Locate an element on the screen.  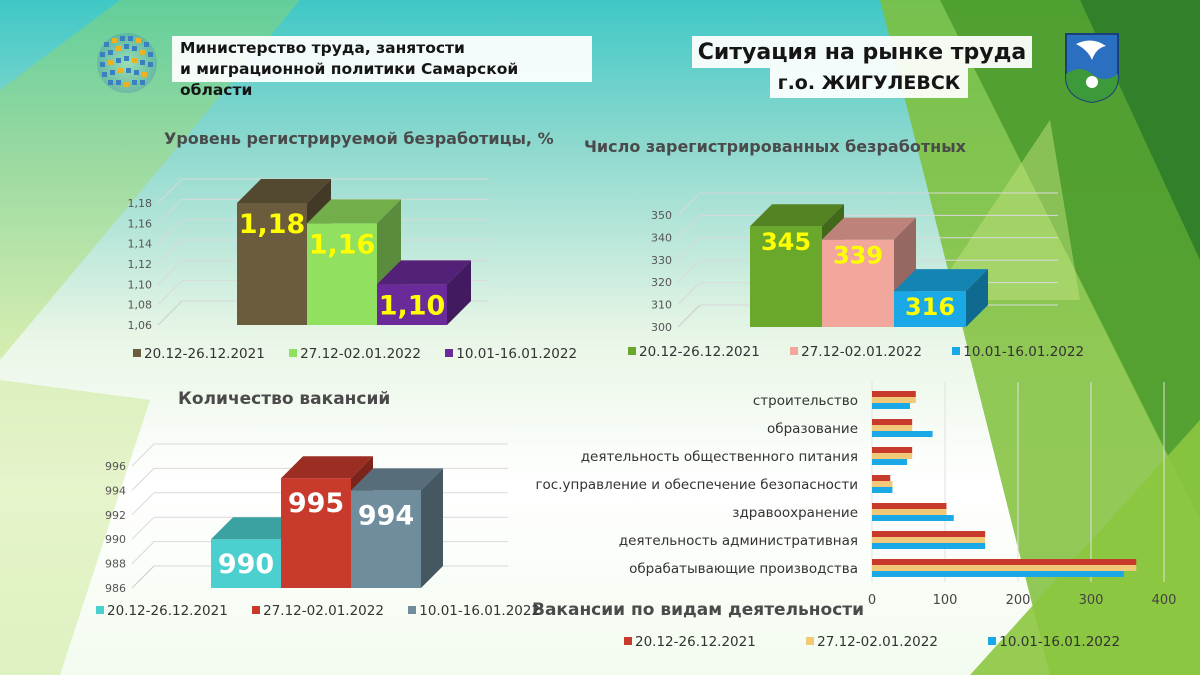
y-tick-label: 1,12 is located at coordinates (140, 264).